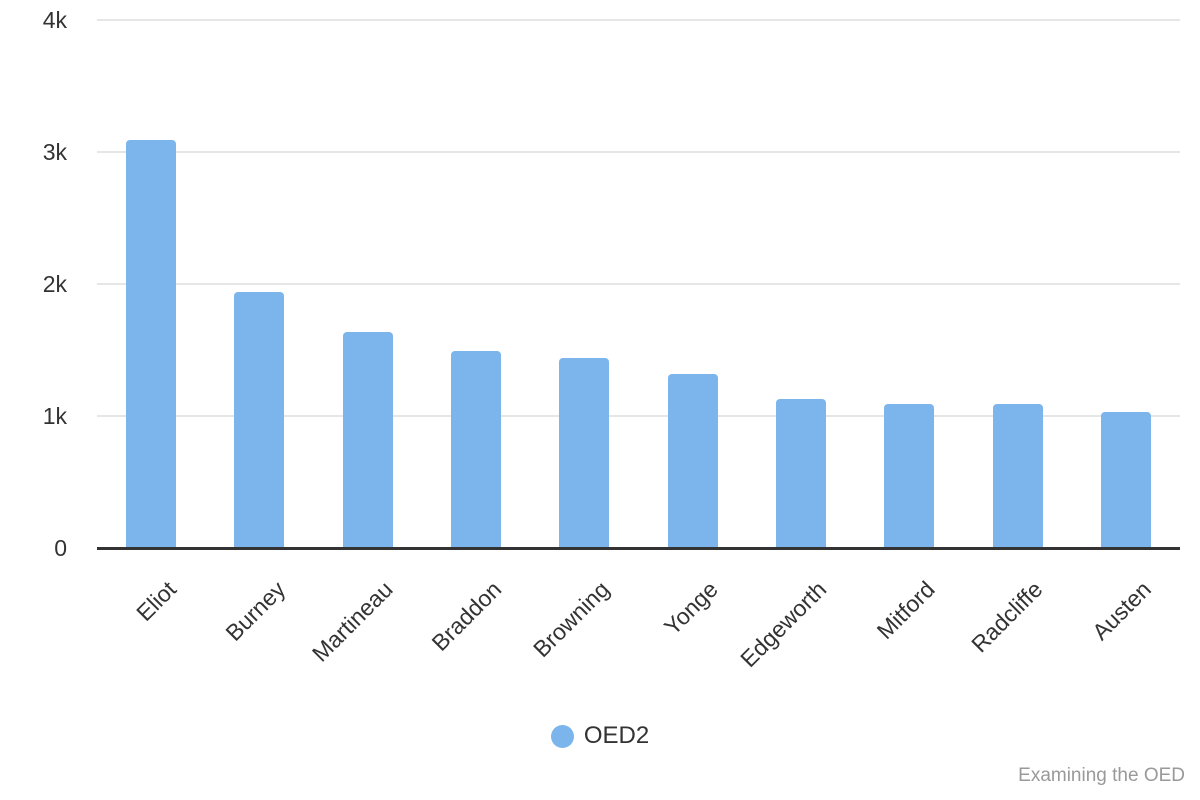 The image size is (1200, 800). I want to click on legend: OED2, so click(600, 736).